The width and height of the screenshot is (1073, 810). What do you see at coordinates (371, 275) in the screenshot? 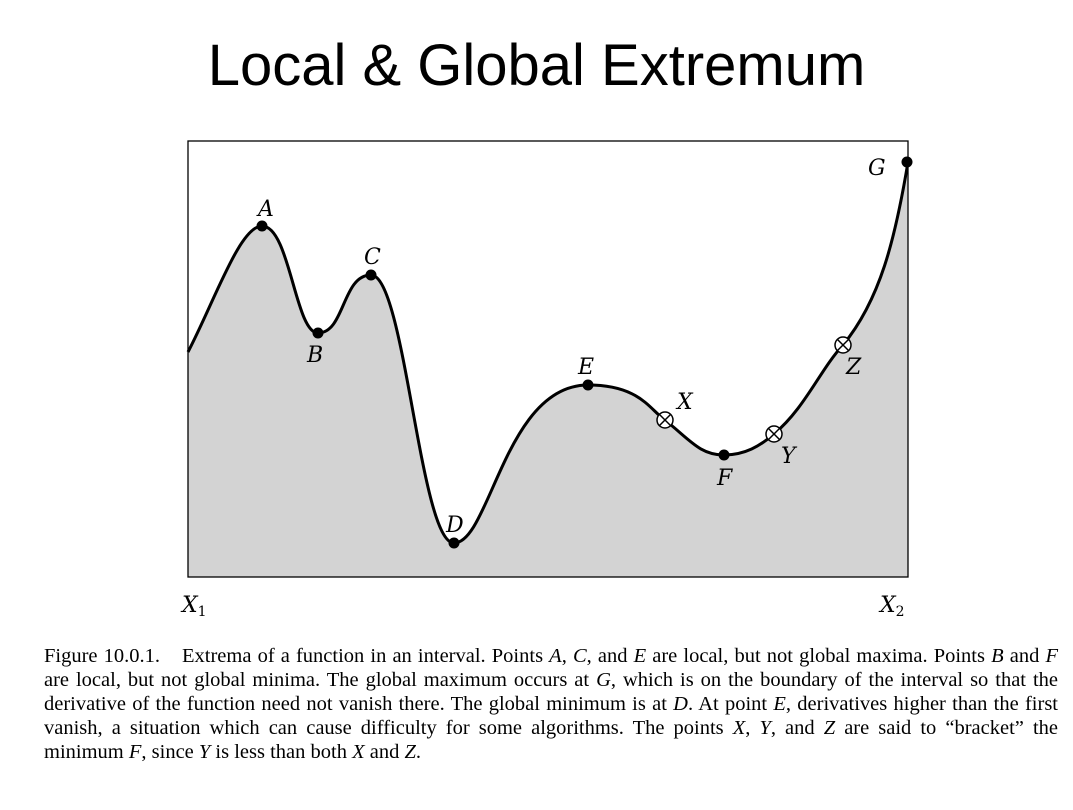
I see `point-c-marker` at bounding box center [371, 275].